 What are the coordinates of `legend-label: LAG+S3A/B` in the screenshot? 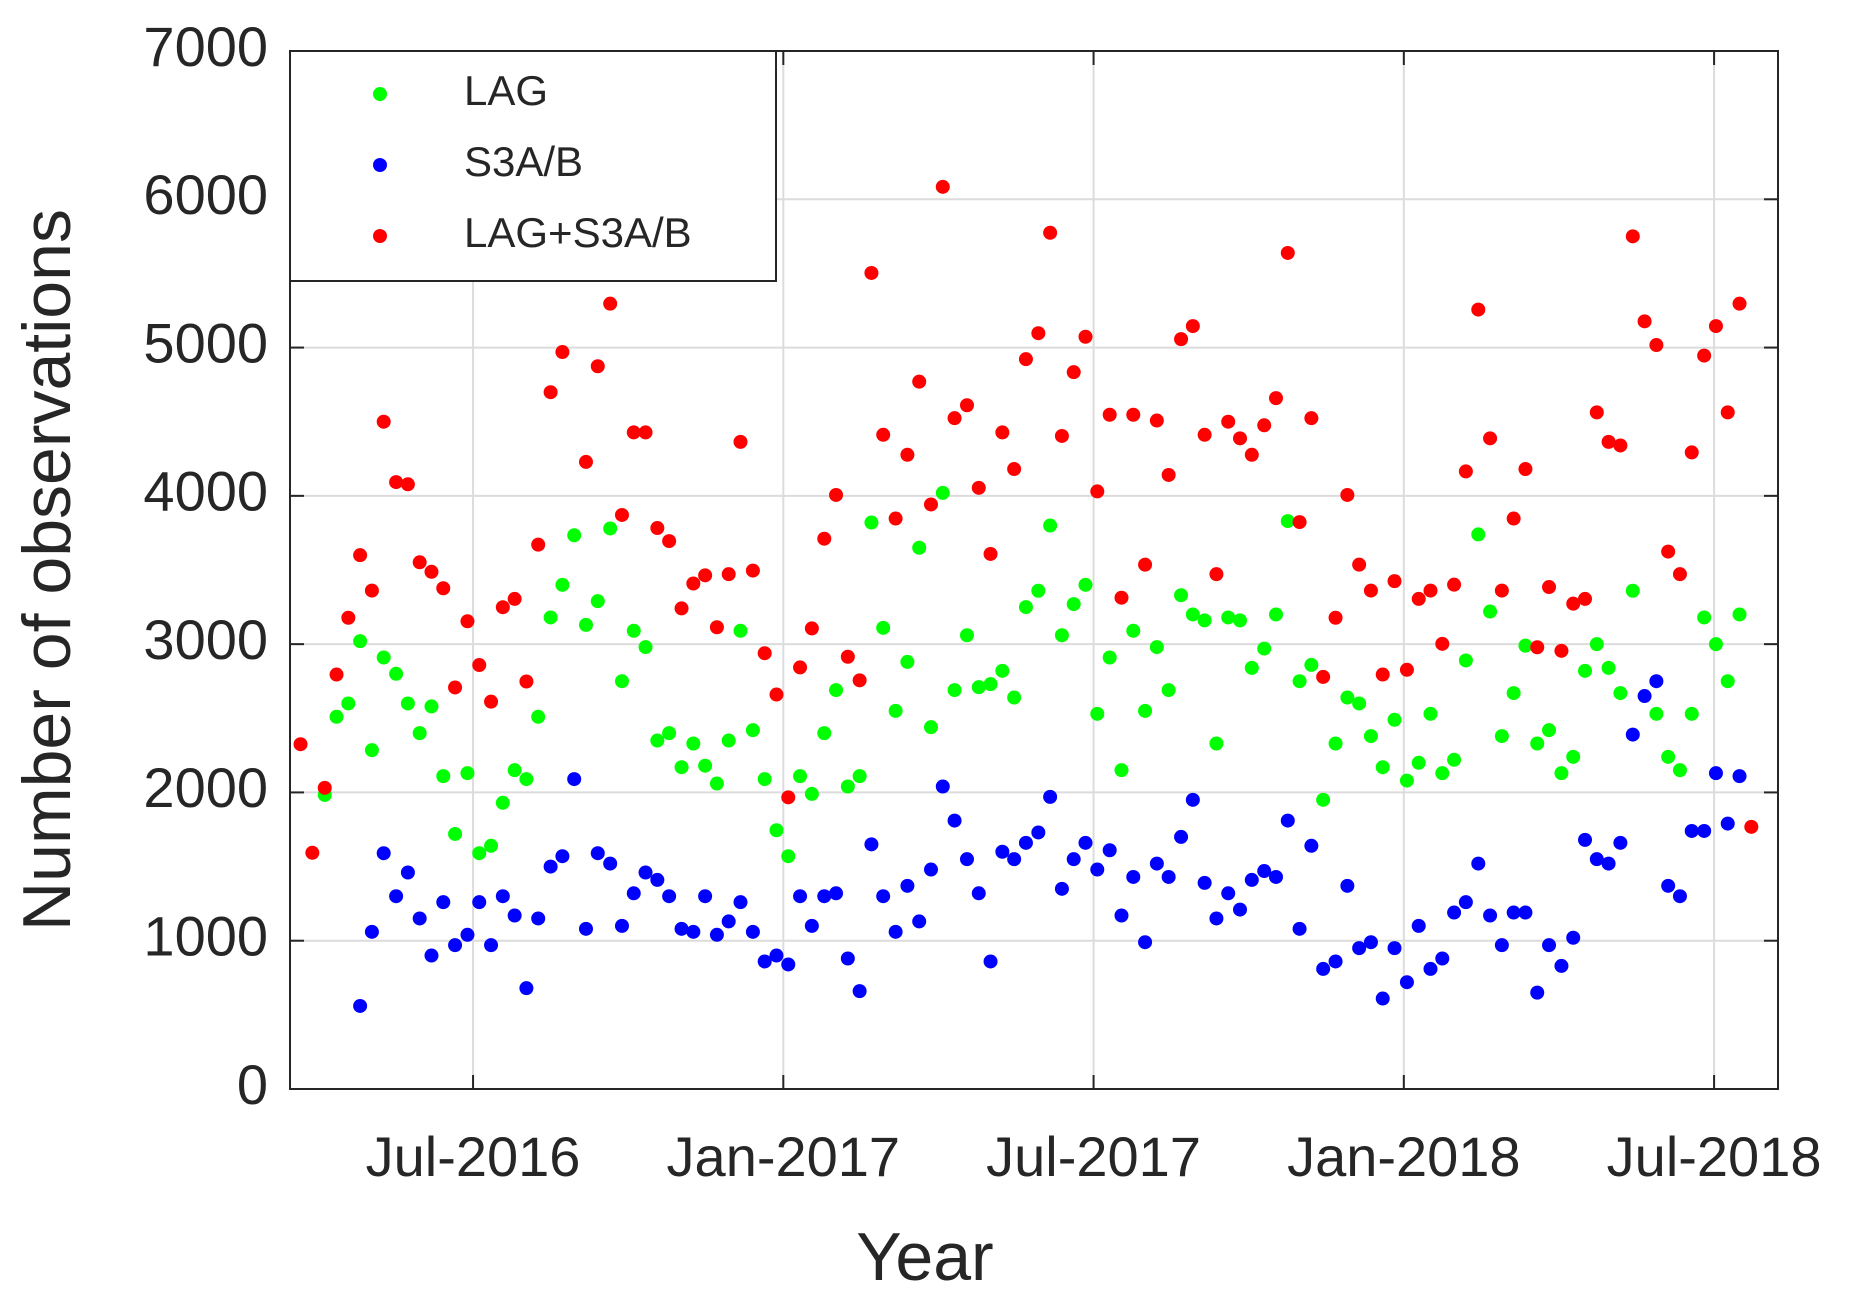 It's located at (578, 232).